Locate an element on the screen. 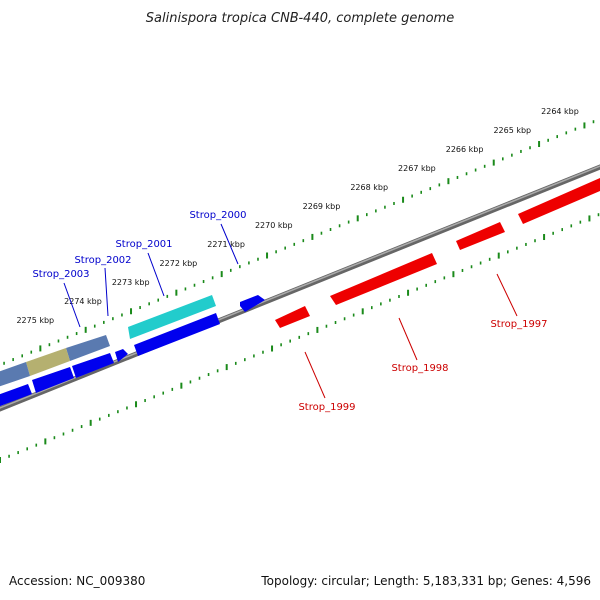  scale-label-3: 2267 kbp is located at coordinates (417, 168).